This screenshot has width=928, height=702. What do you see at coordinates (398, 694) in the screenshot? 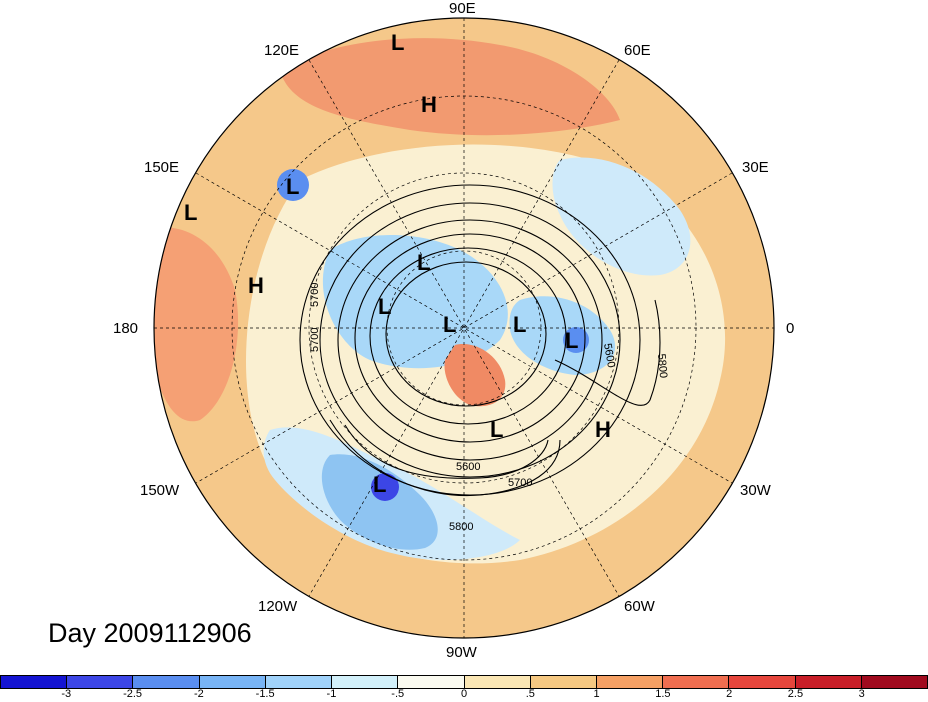
I see `colorbar-tick-label: -.5` at bounding box center [398, 694].